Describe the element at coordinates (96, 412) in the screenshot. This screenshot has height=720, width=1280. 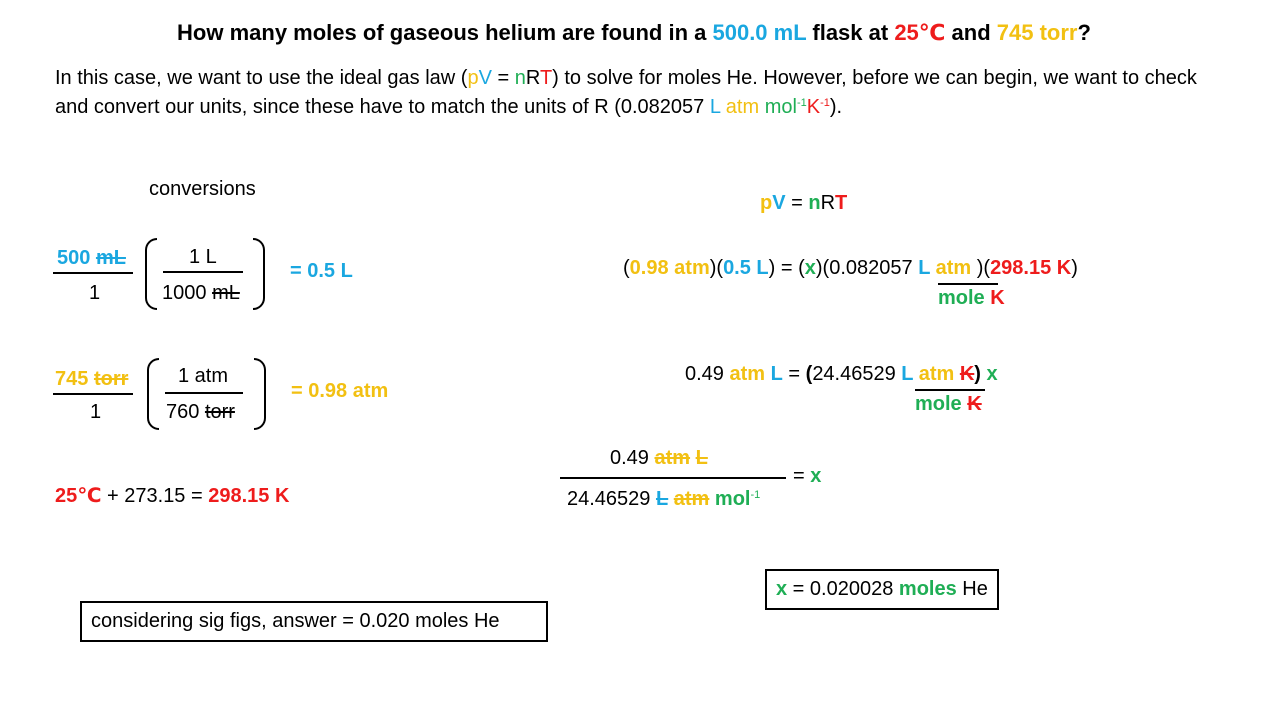
I see `pressure-denominator: 1` at that location.